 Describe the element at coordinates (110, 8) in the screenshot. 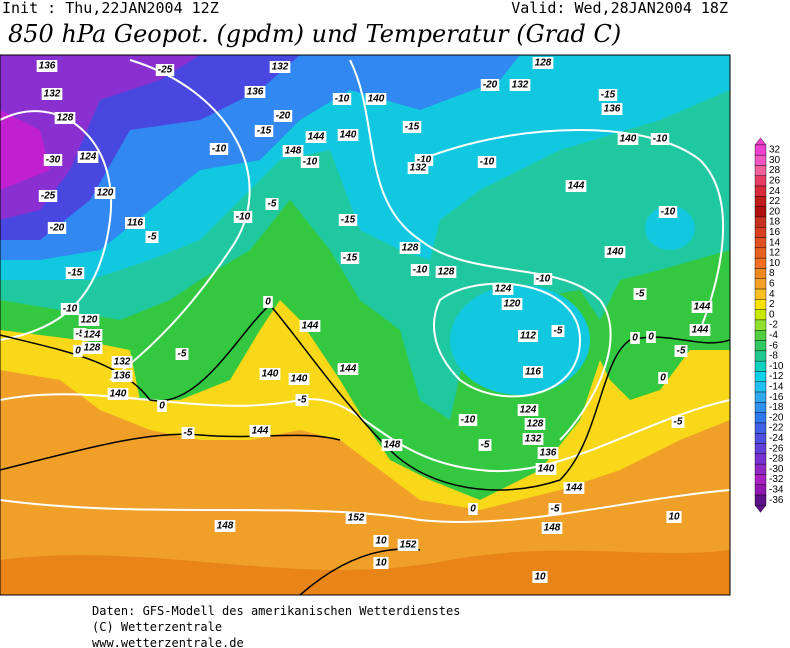

I see `init-time: Init : Thu,22JAN2004 12Z` at that location.